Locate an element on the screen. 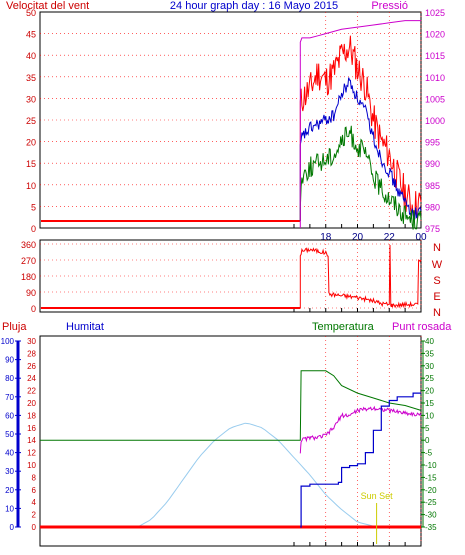  sunset-annotation: Sun Set is located at coordinates (377, 496).